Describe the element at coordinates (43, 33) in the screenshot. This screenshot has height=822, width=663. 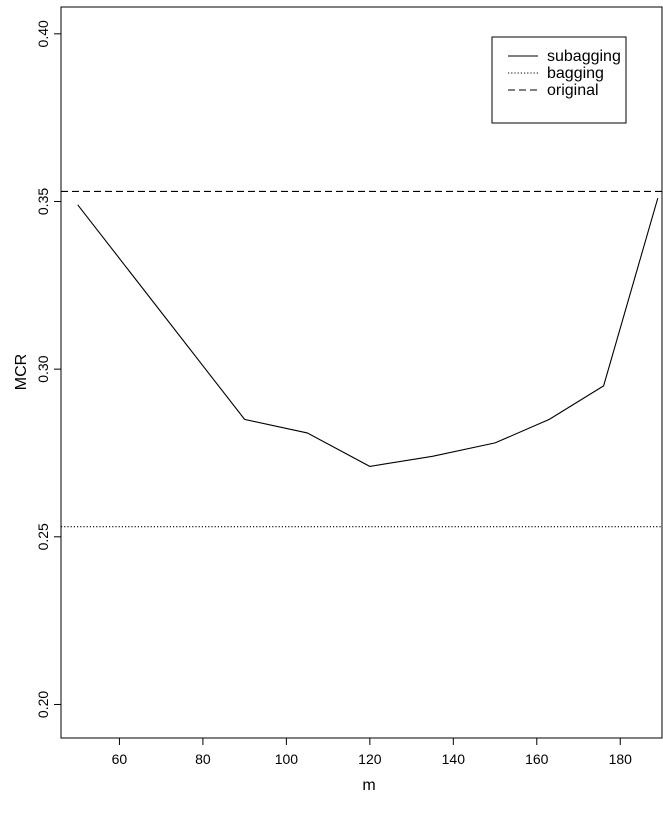
I see `y-tick-label: 0.40` at that location.